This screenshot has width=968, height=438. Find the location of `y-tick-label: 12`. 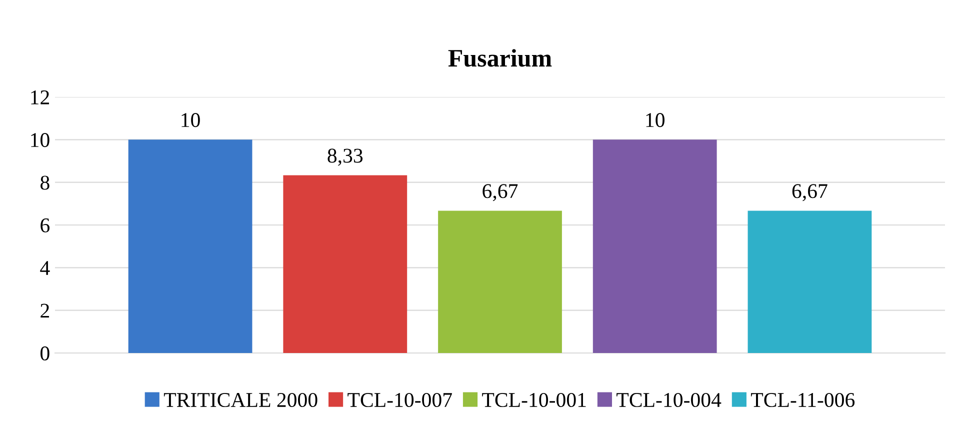

y-tick-label: 12 is located at coordinates (40, 97).